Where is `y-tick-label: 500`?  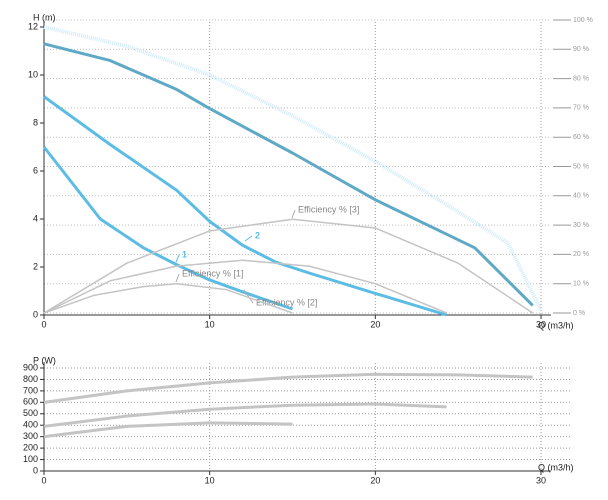
y-tick-label: 500 is located at coordinates (30, 413).